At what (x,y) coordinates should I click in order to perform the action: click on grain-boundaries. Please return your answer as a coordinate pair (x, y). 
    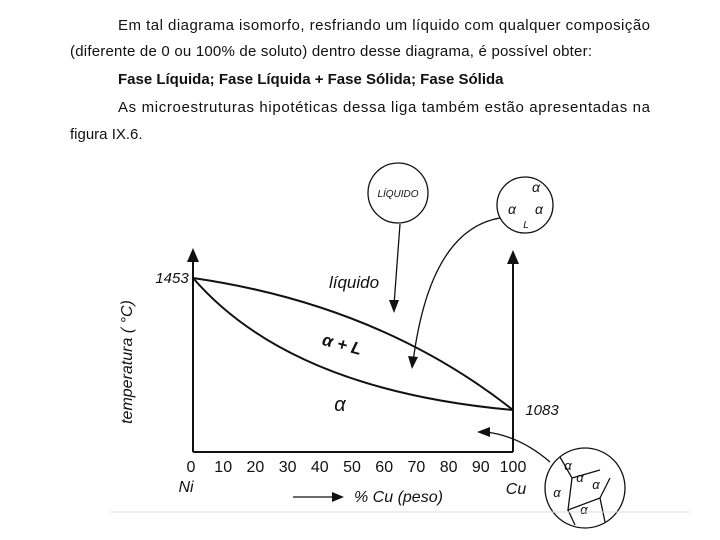
    Looking at the image, I should click on (585, 491).